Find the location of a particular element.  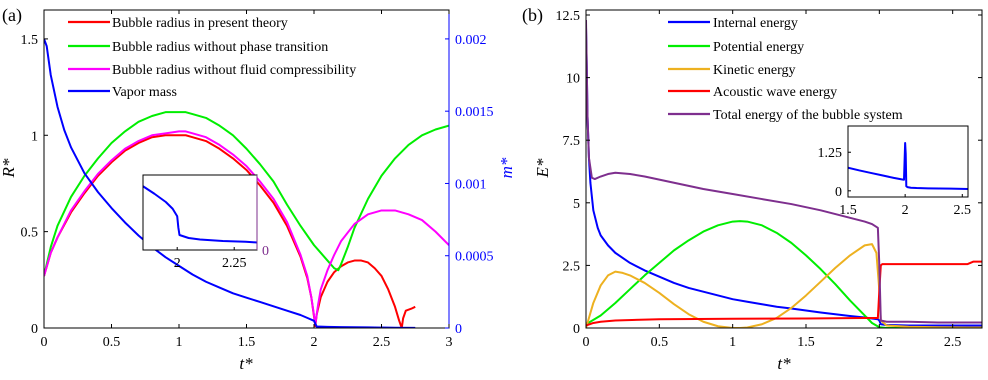

panel-a-inset: 2 2.25 0 is located at coordinates (205, 222).